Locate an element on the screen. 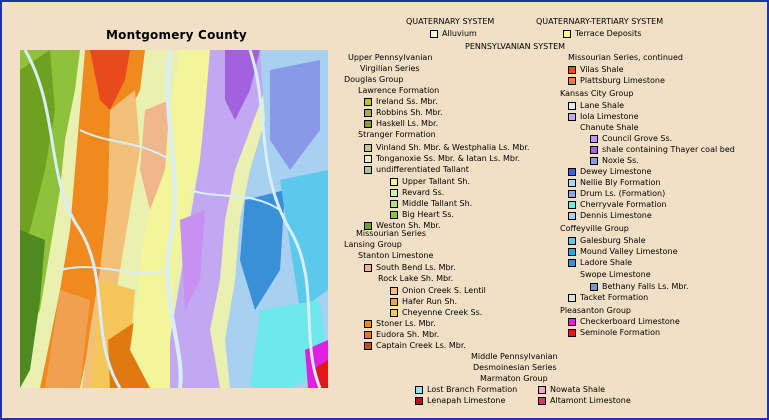 The image size is (769, 420). swatch-checkerboard is located at coordinates (572, 322).